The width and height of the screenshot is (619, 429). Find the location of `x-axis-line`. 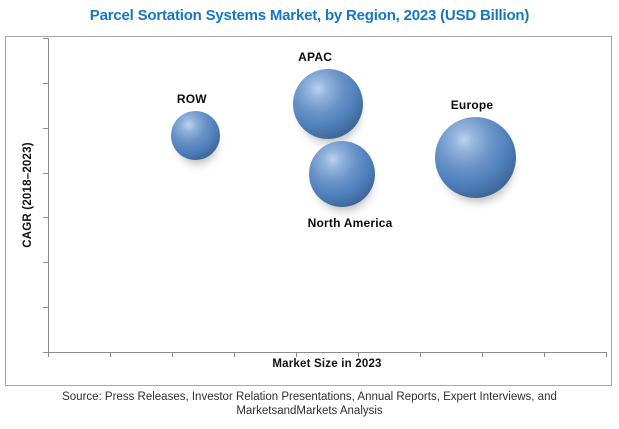

x-axis-line is located at coordinates (327, 352).